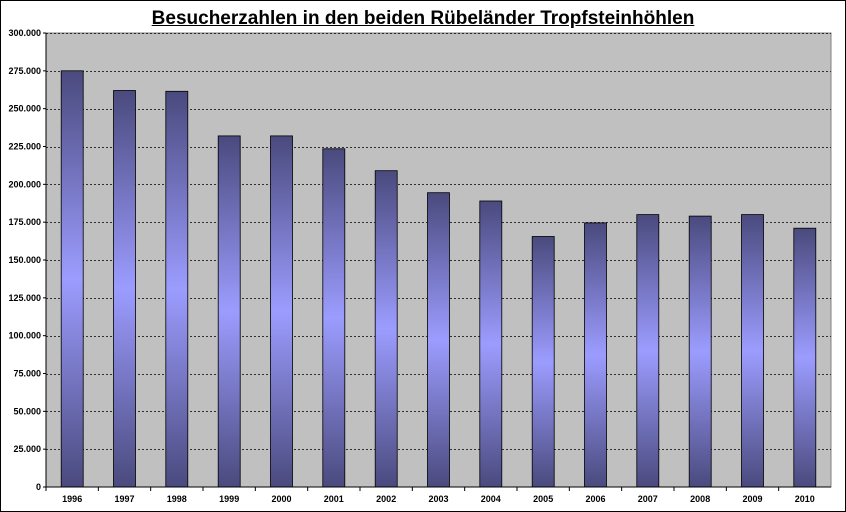 The image size is (846, 512). I want to click on y-tick-label-7: 175.000, so click(24, 222).